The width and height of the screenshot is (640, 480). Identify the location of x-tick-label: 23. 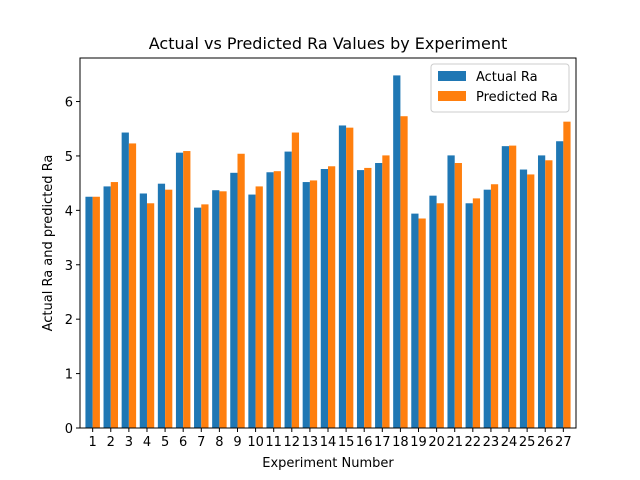
(491, 442).